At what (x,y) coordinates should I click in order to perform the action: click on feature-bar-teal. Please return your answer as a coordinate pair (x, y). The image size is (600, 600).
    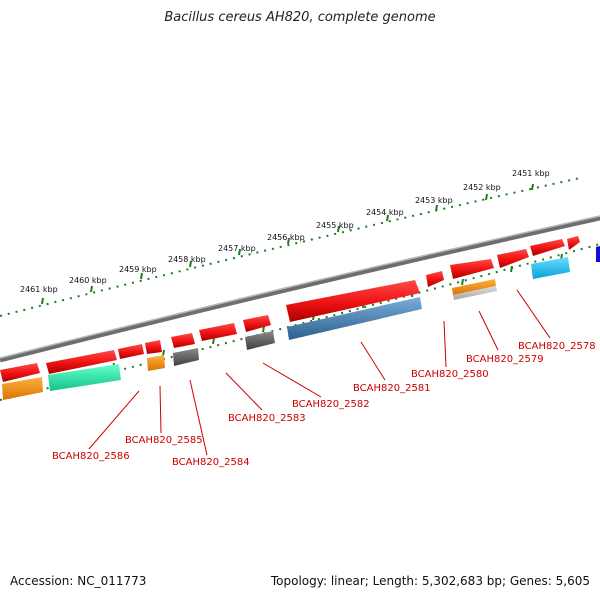
    Looking at the image, I should click on (84, 377).